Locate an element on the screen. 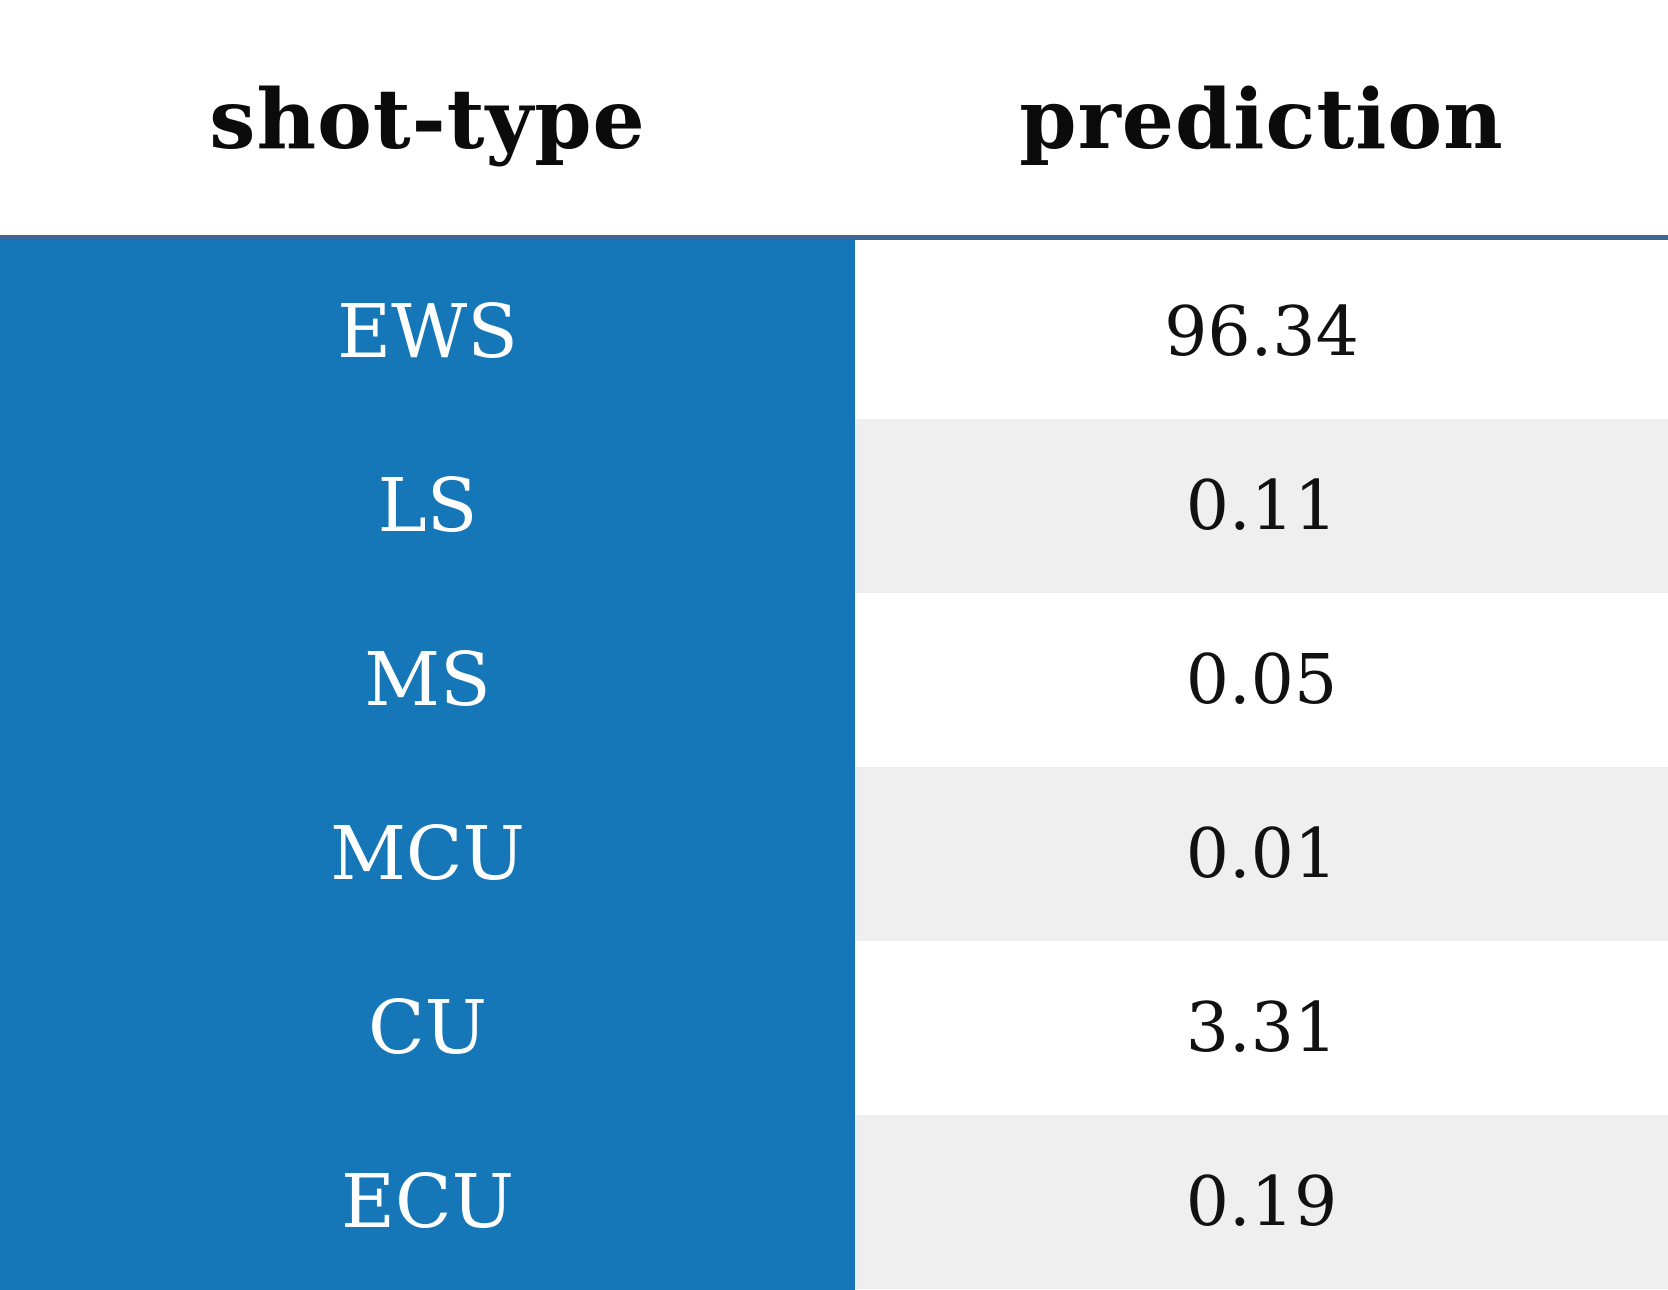 This screenshot has height=1290, width=1668. row-value-cell: 0.05 is located at coordinates (1261, 680).